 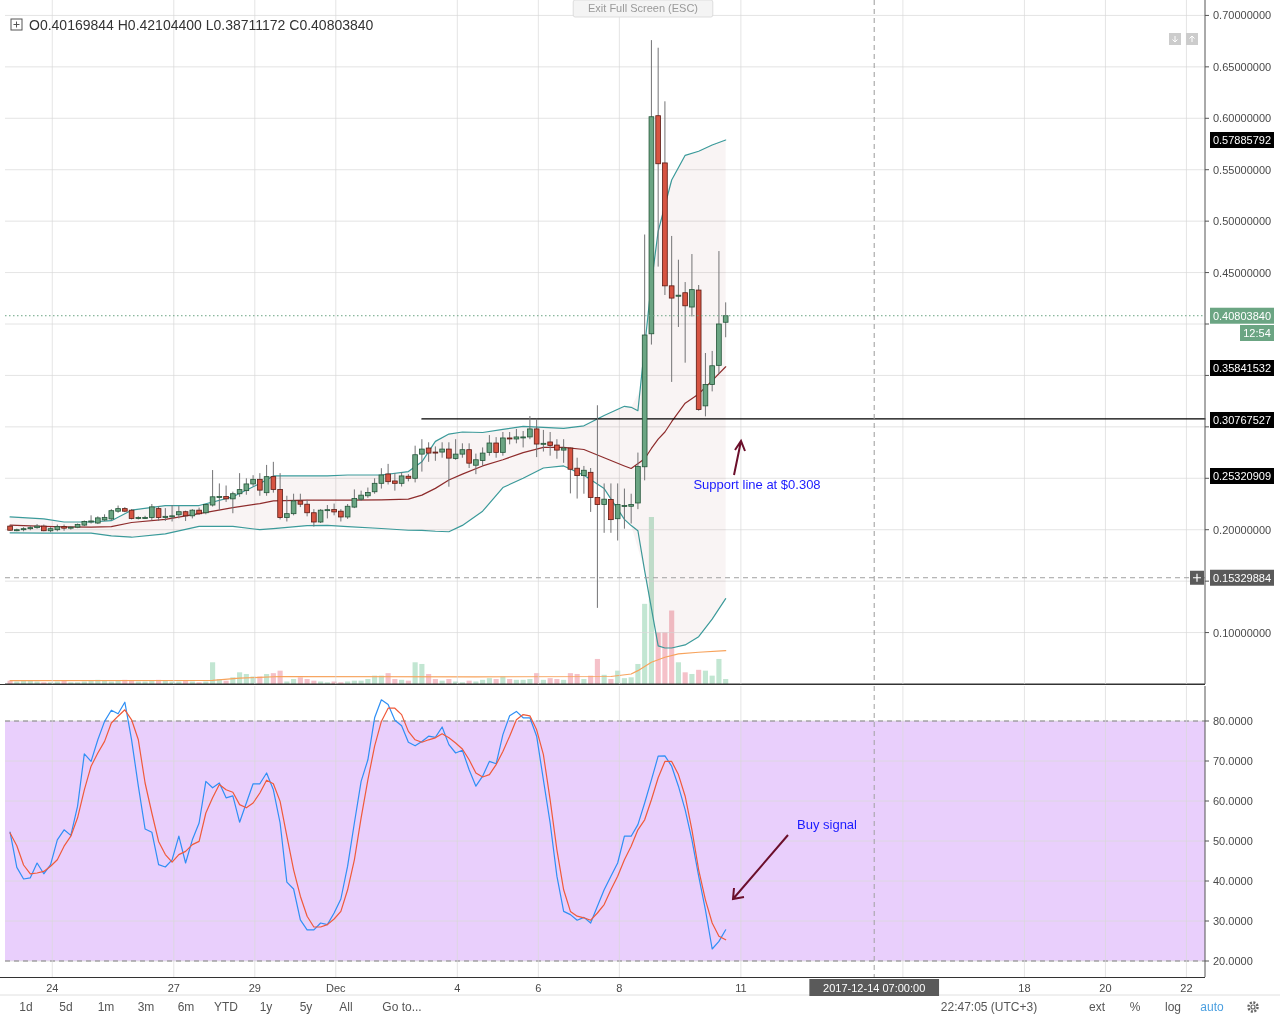 What do you see at coordinates (254, 988) in the screenshot?
I see `x-tick-label: 29` at bounding box center [254, 988].